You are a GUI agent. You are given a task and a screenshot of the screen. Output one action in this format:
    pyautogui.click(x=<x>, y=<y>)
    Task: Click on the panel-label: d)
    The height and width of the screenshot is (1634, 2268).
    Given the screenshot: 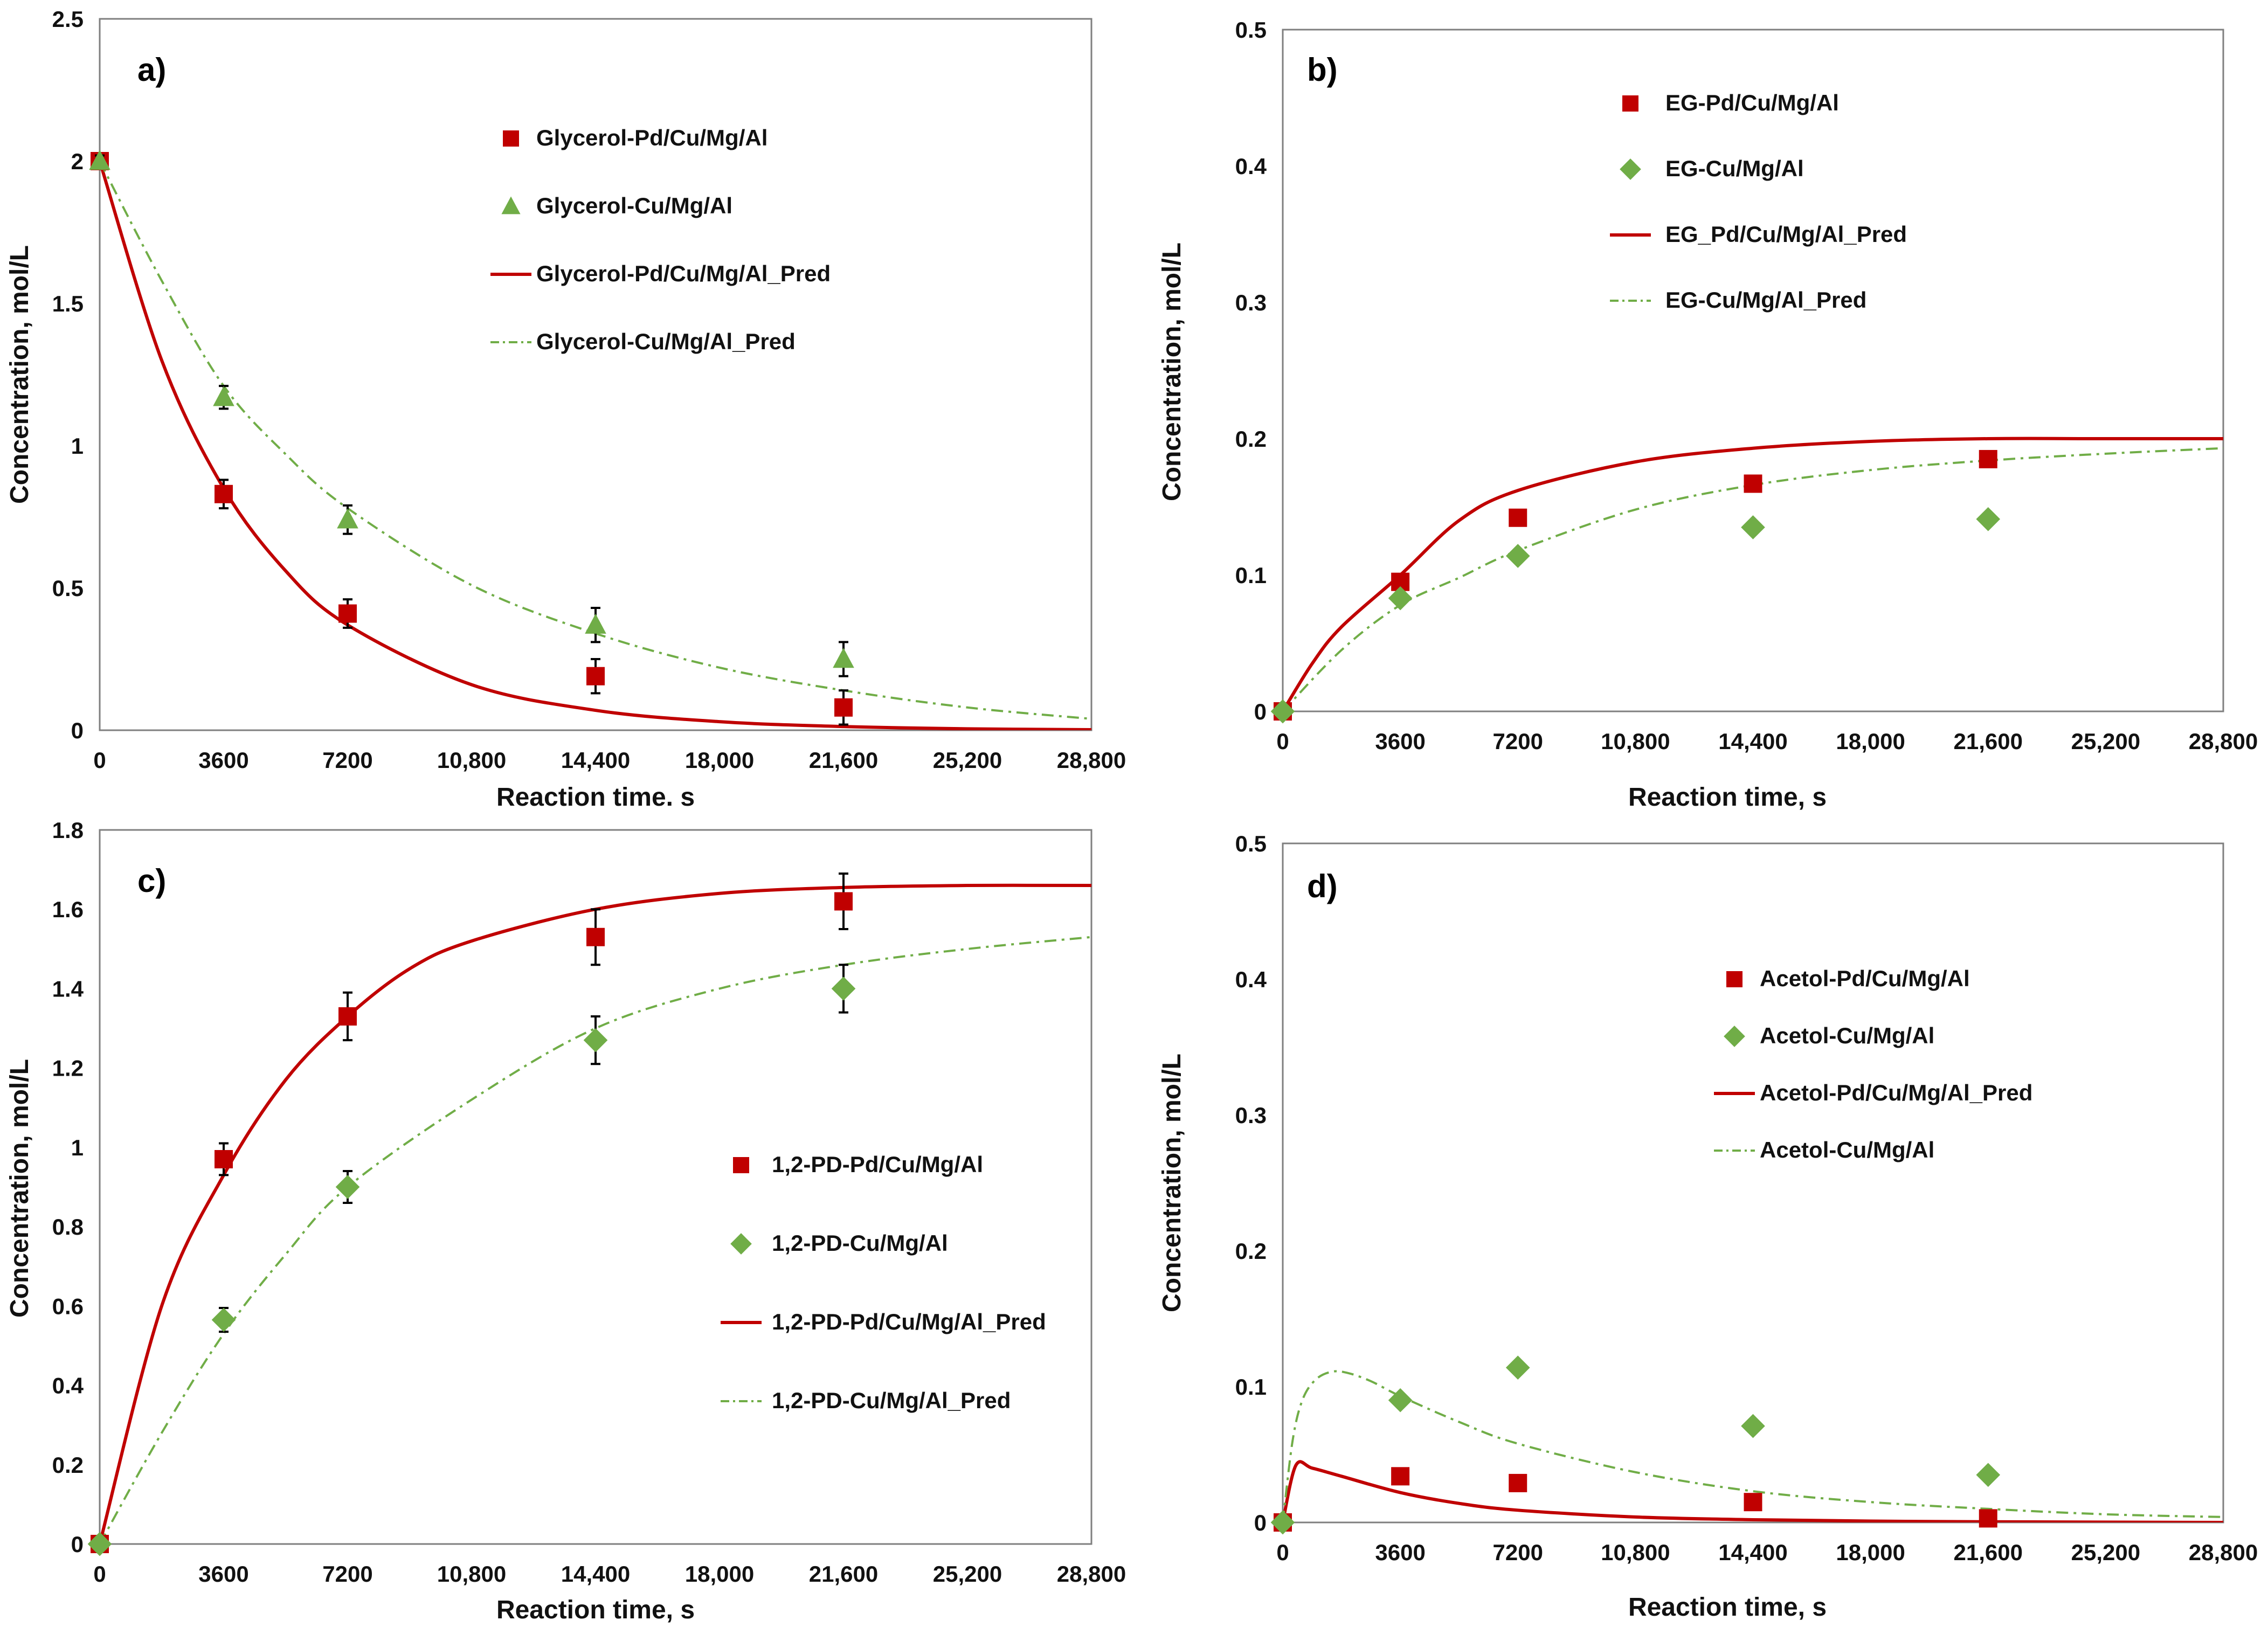 What is the action you would take?
    pyautogui.click(x=1322, y=886)
    